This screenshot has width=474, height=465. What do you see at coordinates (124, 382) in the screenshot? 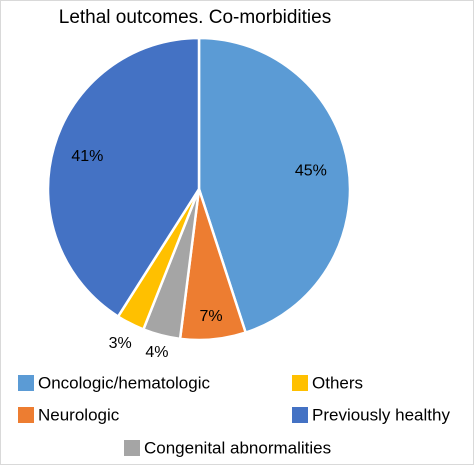
I see `legend-label: Oncologic/hematologic` at bounding box center [124, 382].